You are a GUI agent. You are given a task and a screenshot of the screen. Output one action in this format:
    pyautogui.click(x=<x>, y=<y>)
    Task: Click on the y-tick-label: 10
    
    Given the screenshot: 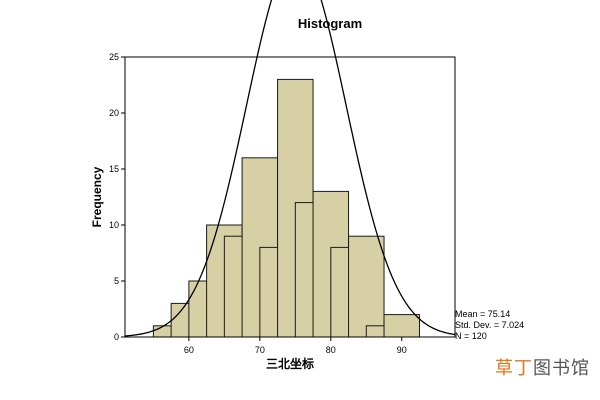 What is the action you would take?
    pyautogui.click(x=114, y=225)
    